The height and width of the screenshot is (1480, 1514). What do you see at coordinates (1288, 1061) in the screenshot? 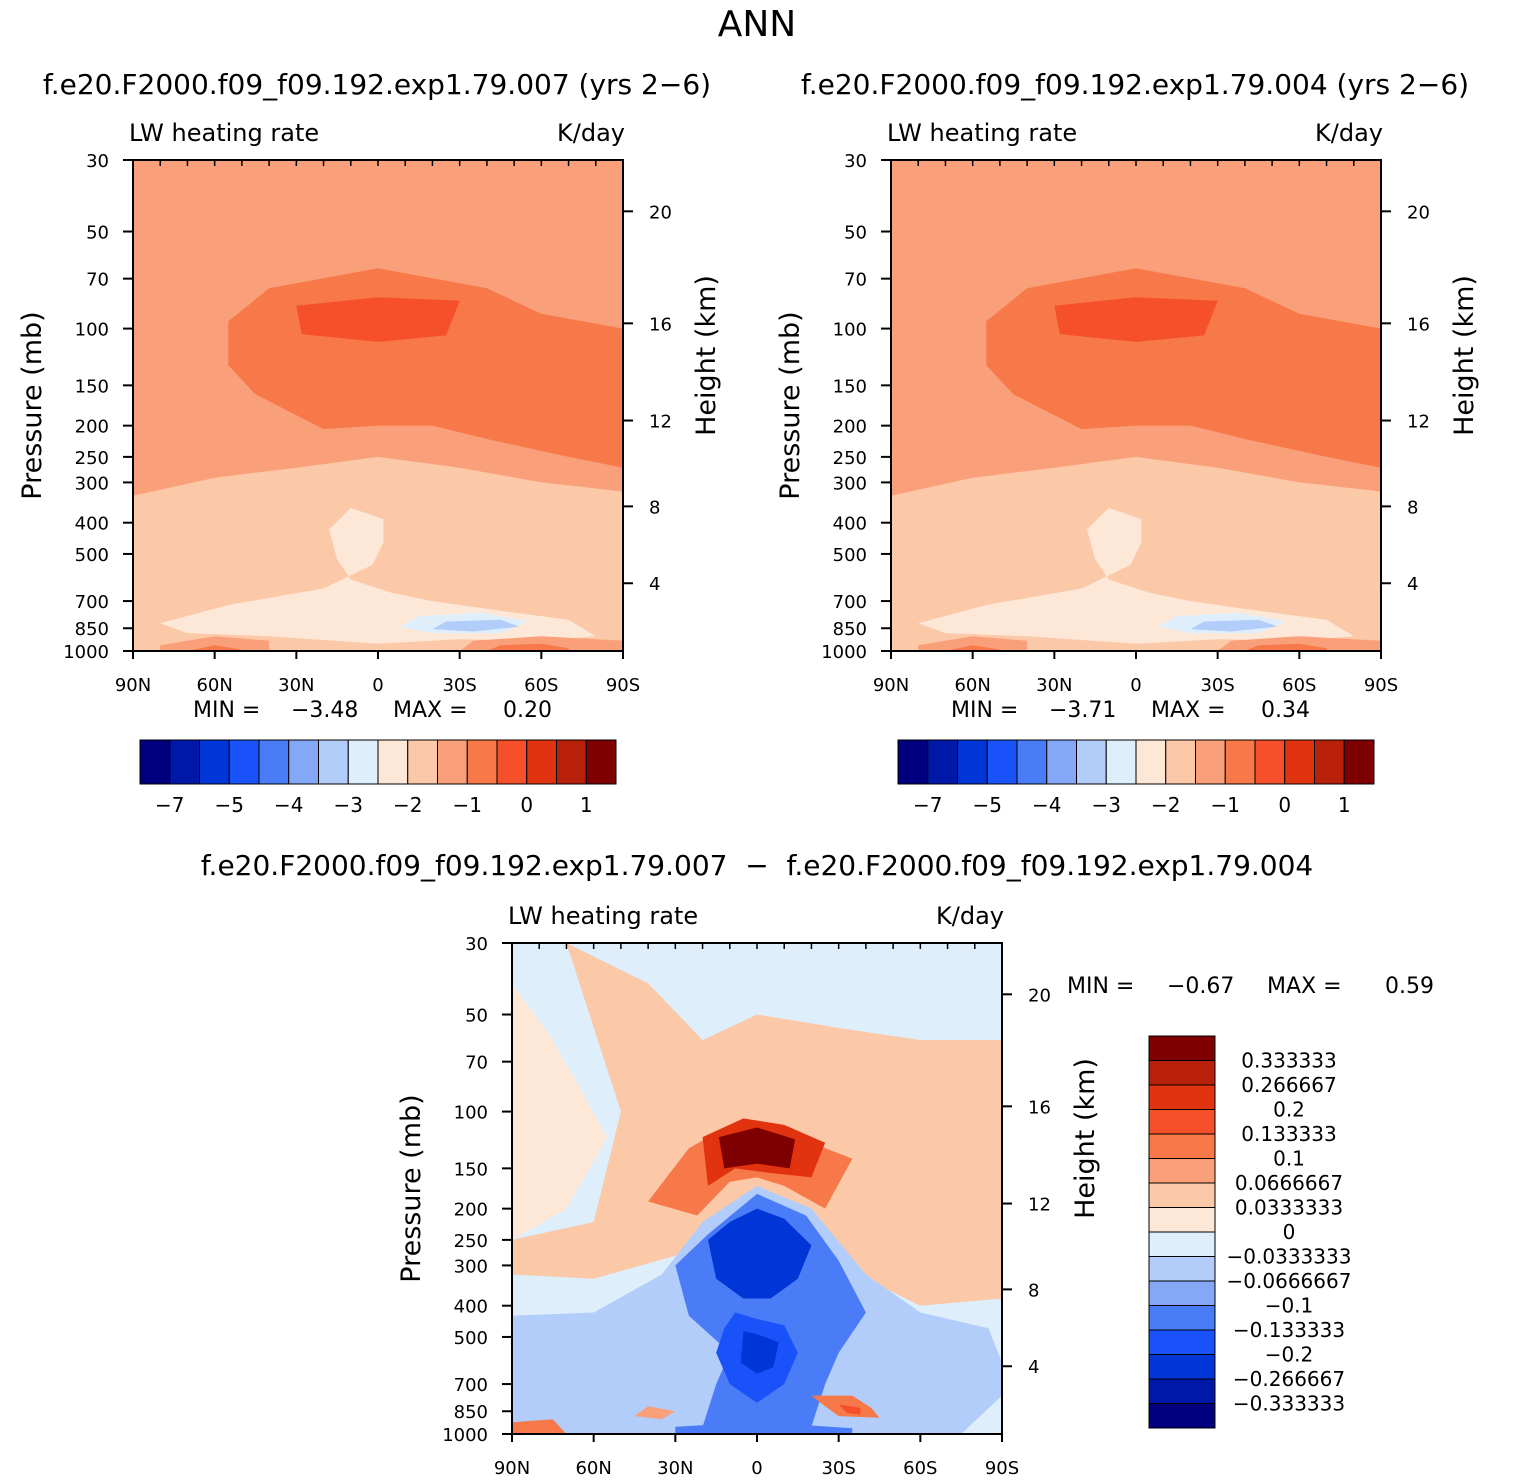
I see `colorbar-label: 0.333333` at bounding box center [1288, 1061].